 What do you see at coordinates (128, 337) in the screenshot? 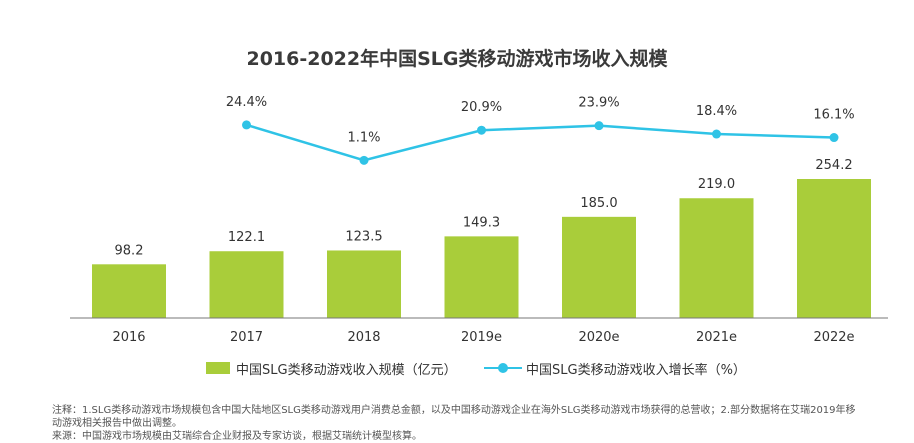
I see `x-tick-label: 2016` at bounding box center [128, 337].